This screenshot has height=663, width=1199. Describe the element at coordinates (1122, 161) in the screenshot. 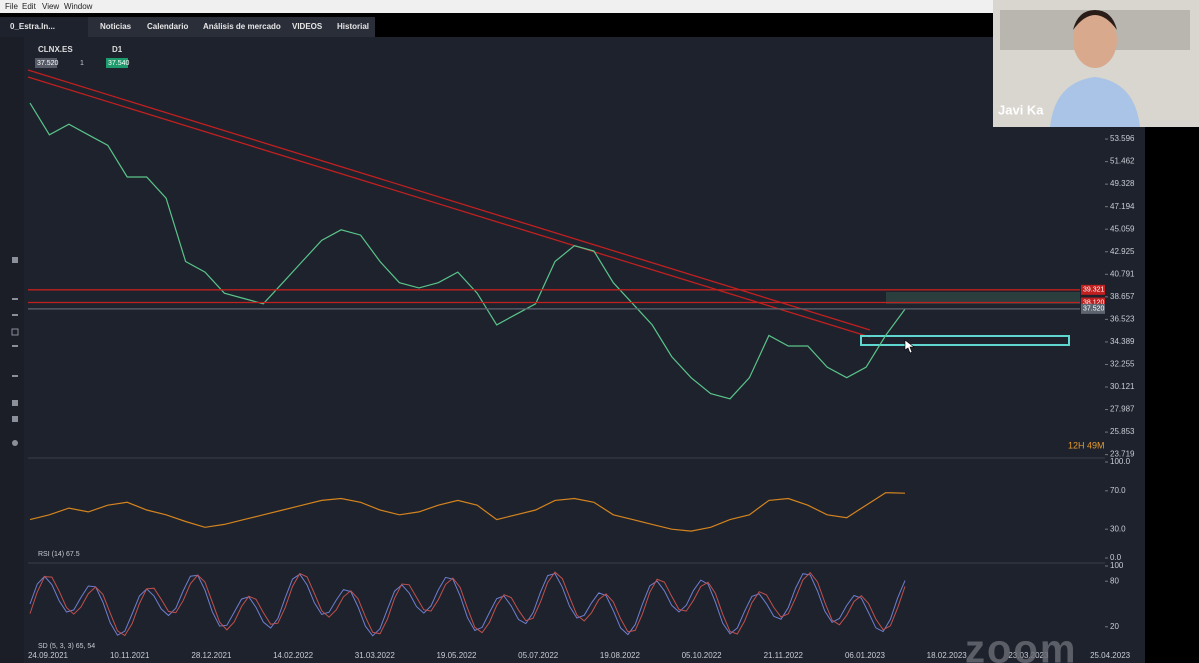

I see `price-label: 51.462` at that location.